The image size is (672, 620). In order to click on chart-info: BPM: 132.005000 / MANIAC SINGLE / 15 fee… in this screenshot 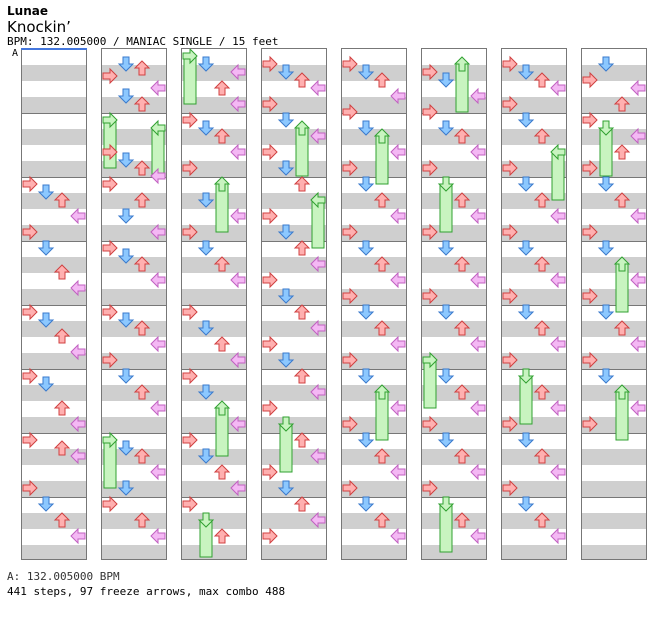, I will do `click(143, 41)`.